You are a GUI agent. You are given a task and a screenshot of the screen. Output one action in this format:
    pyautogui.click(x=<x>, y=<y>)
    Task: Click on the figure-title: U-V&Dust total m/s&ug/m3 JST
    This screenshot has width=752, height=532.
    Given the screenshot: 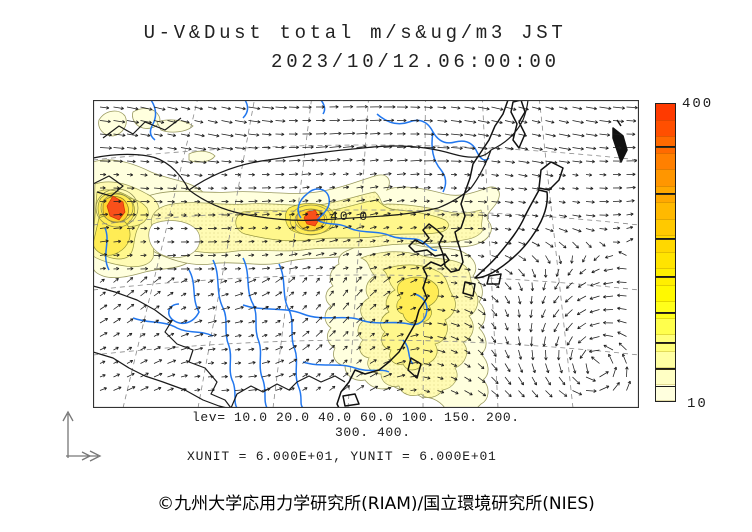 What is the action you would take?
    pyautogui.click(x=355, y=33)
    